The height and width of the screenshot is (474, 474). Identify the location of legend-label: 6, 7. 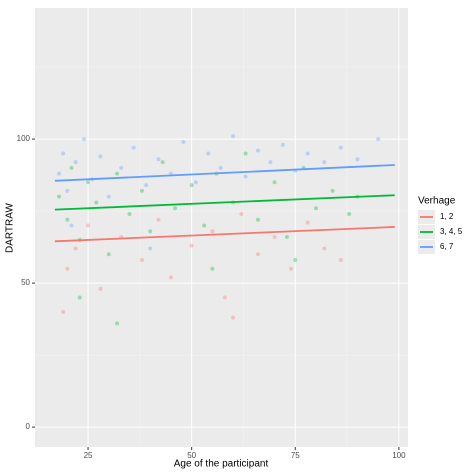
(447, 246).